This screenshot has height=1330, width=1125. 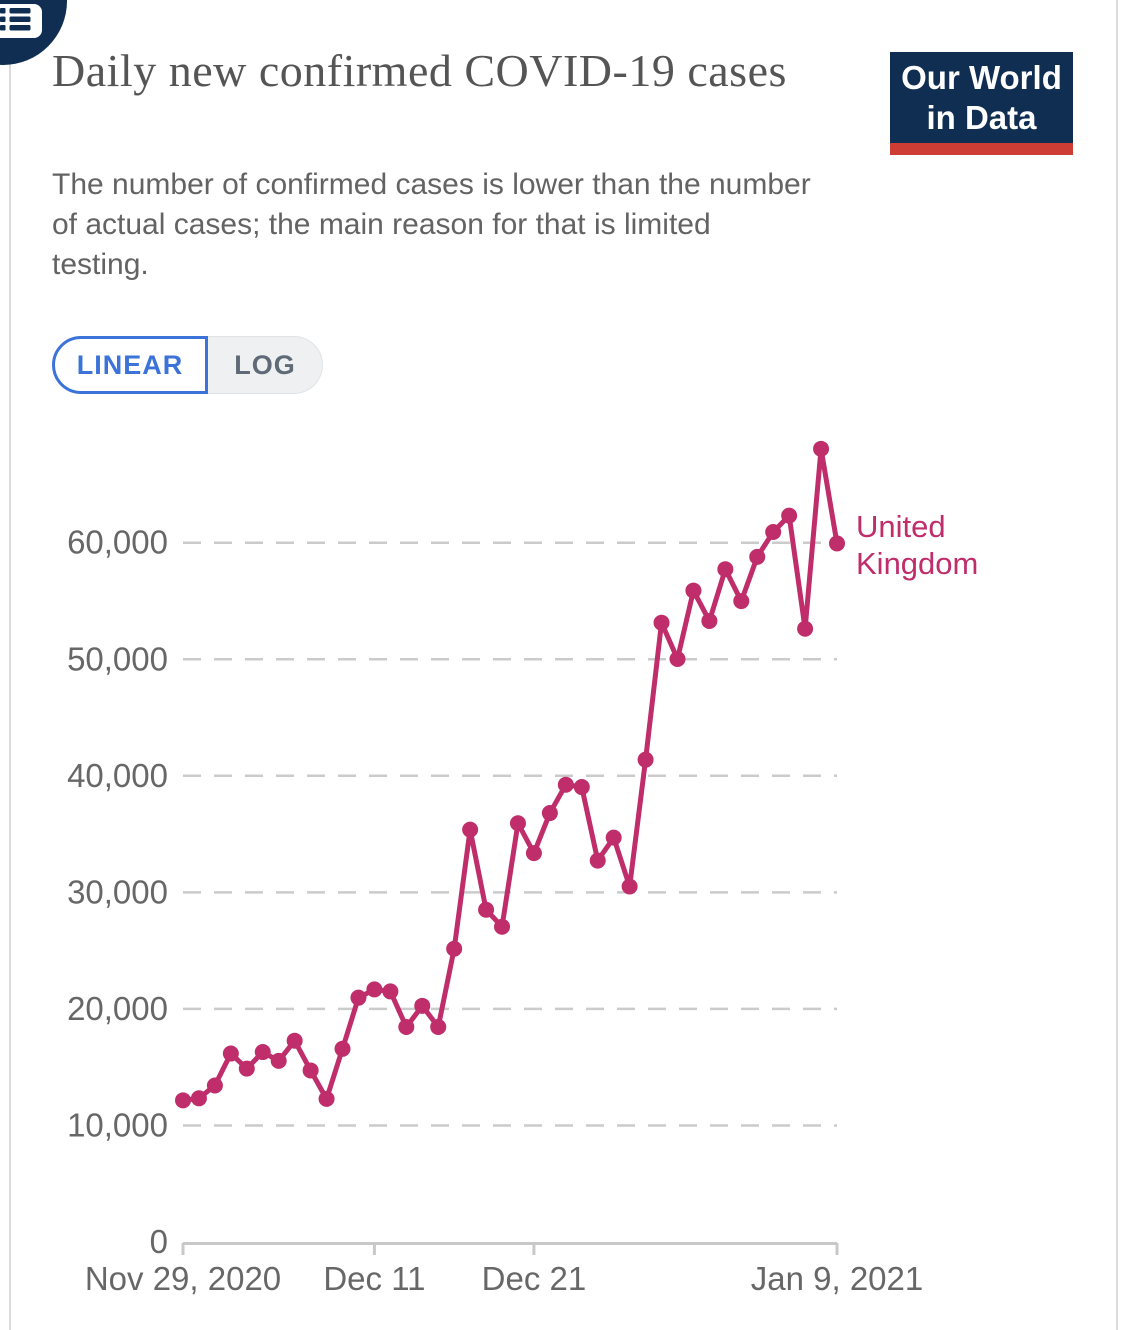 What do you see at coordinates (419, 70) in the screenshot?
I see `page-title: Daily new confirmed COVID-19 cases` at bounding box center [419, 70].